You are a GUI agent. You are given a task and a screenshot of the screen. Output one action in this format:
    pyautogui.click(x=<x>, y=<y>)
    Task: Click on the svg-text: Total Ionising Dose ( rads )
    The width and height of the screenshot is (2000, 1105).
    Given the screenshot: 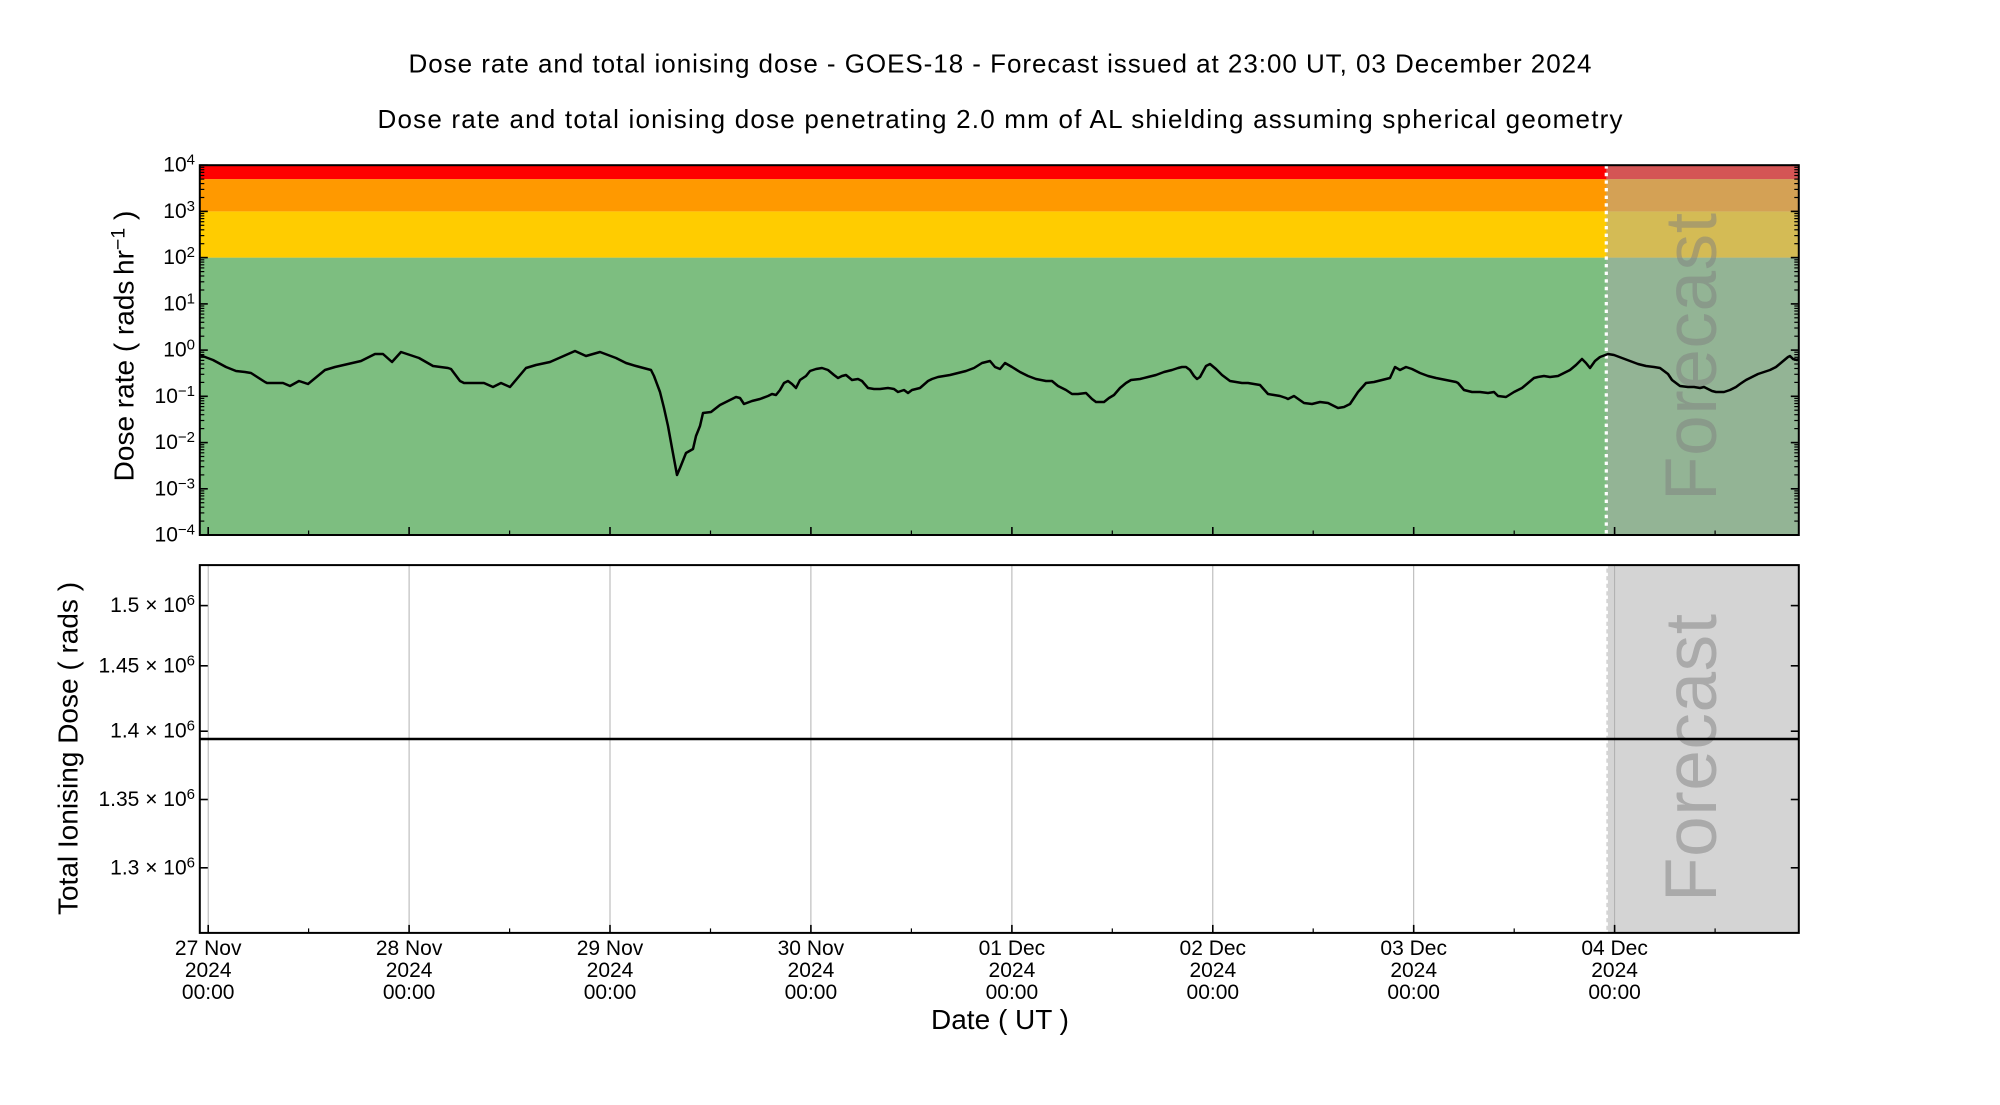 What is the action you would take?
    pyautogui.click(x=68, y=748)
    